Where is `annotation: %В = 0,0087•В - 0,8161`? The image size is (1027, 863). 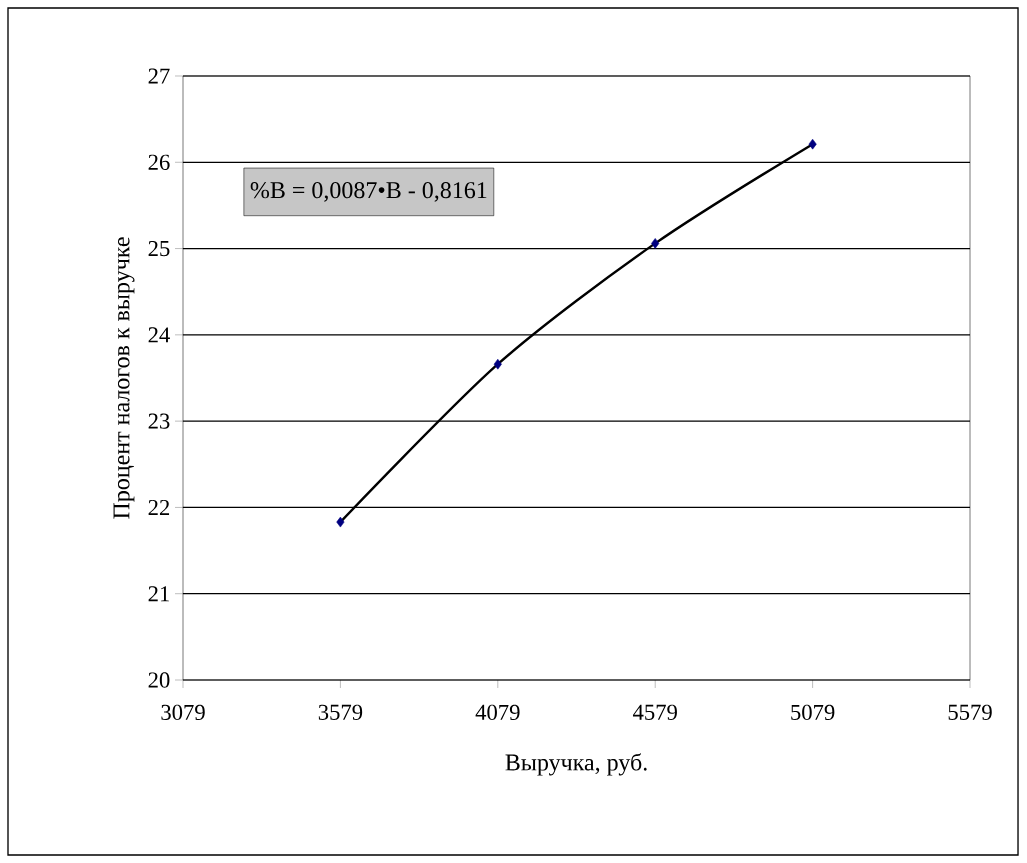
annotation: %В = 0,0087•В - 0,8161 is located at coordinates (368, 192).